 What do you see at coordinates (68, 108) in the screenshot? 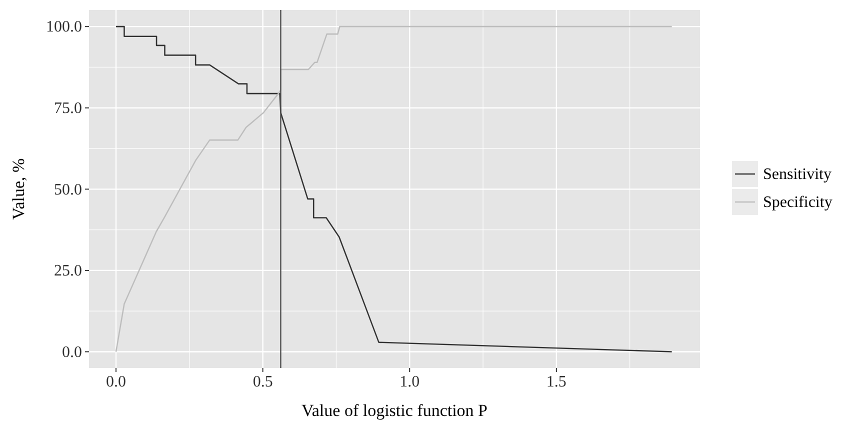
I see `y-tick-label: 75.0` at bounding box center [68, 108].